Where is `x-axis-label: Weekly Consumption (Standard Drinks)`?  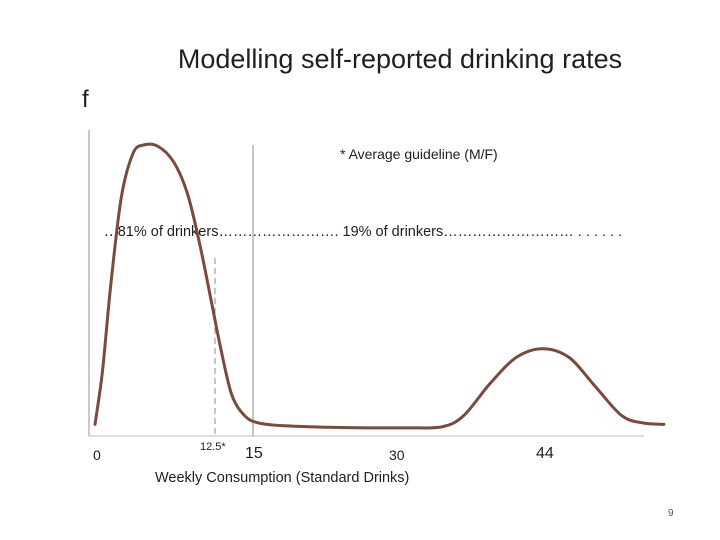 x-axis-label: Weekly Consumption (Standard Drinks) is located at coordinates (282, 478).